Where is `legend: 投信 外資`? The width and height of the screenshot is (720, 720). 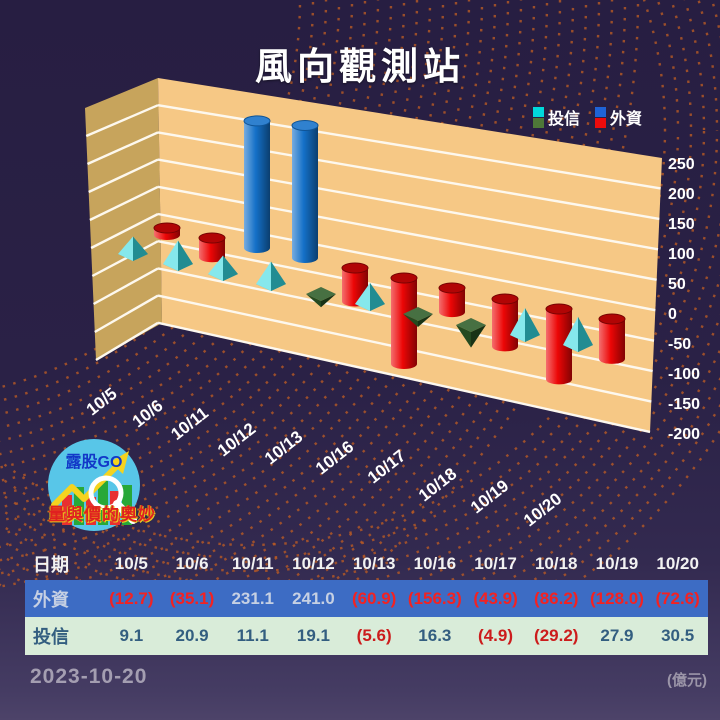 legend: 投信 外資 is located at coordinates (587, 117).